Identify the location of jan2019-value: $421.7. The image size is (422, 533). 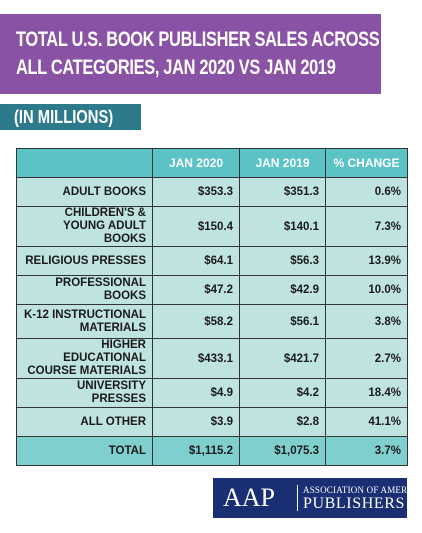
(282, 358).